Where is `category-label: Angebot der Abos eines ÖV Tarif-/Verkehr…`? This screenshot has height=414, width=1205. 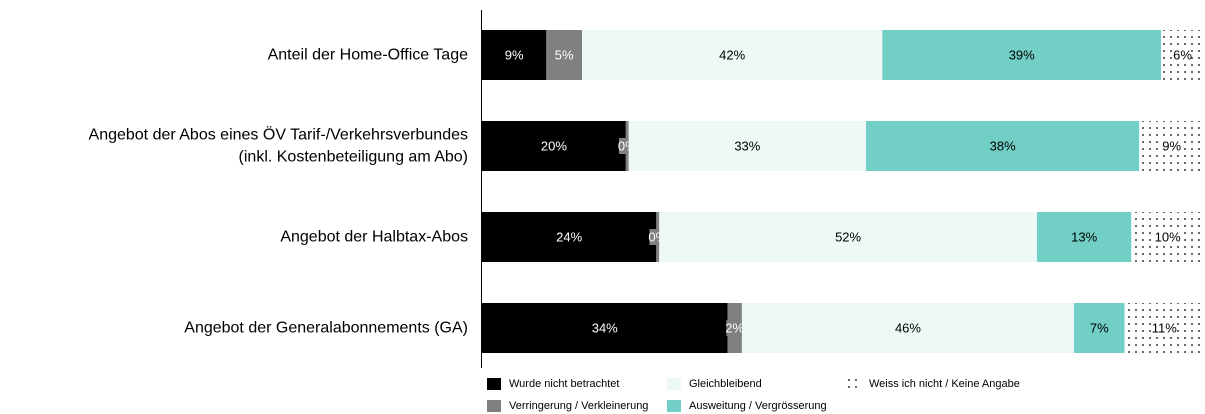
category-label: Angebot der Abos eines ÖV Tarif-/Verkehr… is located at coordinates (278, 135).